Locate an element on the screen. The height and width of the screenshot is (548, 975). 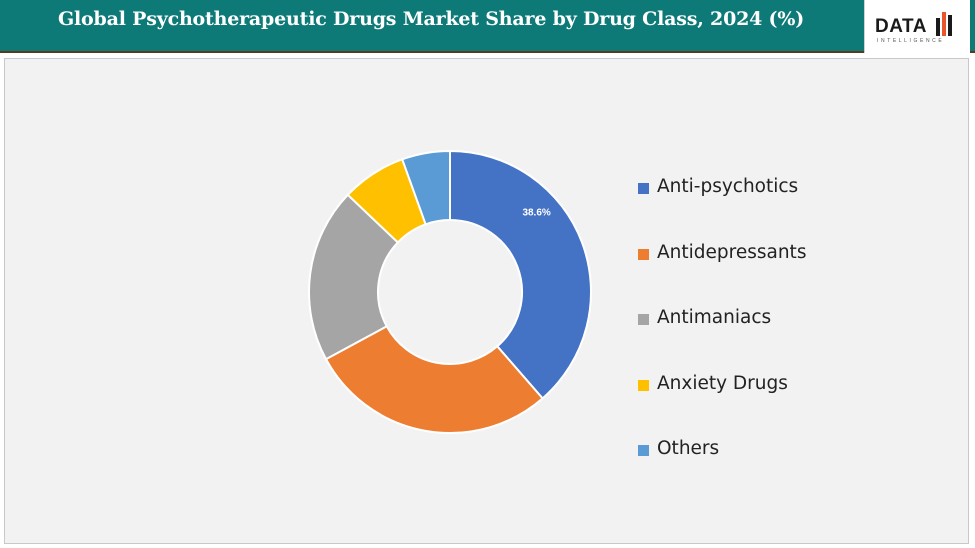
logo-tagline: INTELLIGENCE is located at coordinates (911, 41).